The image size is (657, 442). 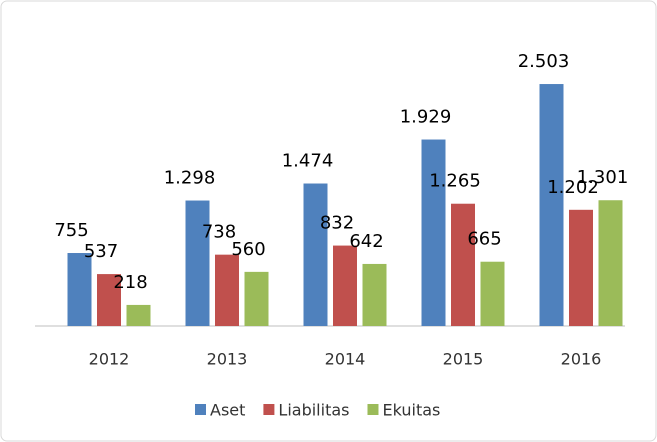 I want to click on legend-label: Aset, so click(x=227, y=410).